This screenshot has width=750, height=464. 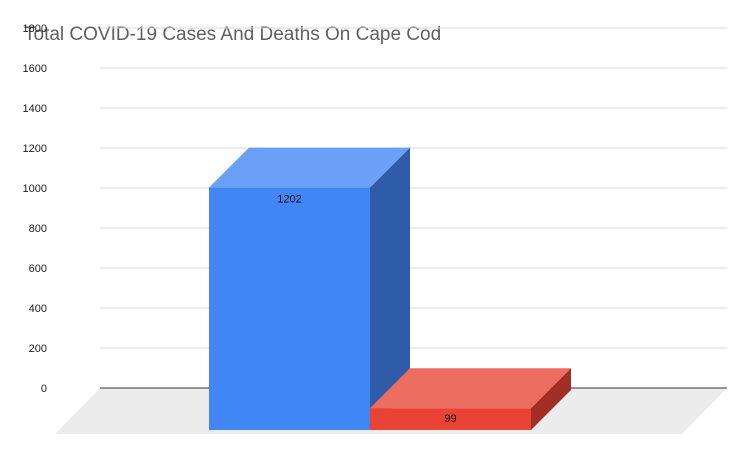 I want to click on bar-data-label: 1202, so click(x=289, y=200).